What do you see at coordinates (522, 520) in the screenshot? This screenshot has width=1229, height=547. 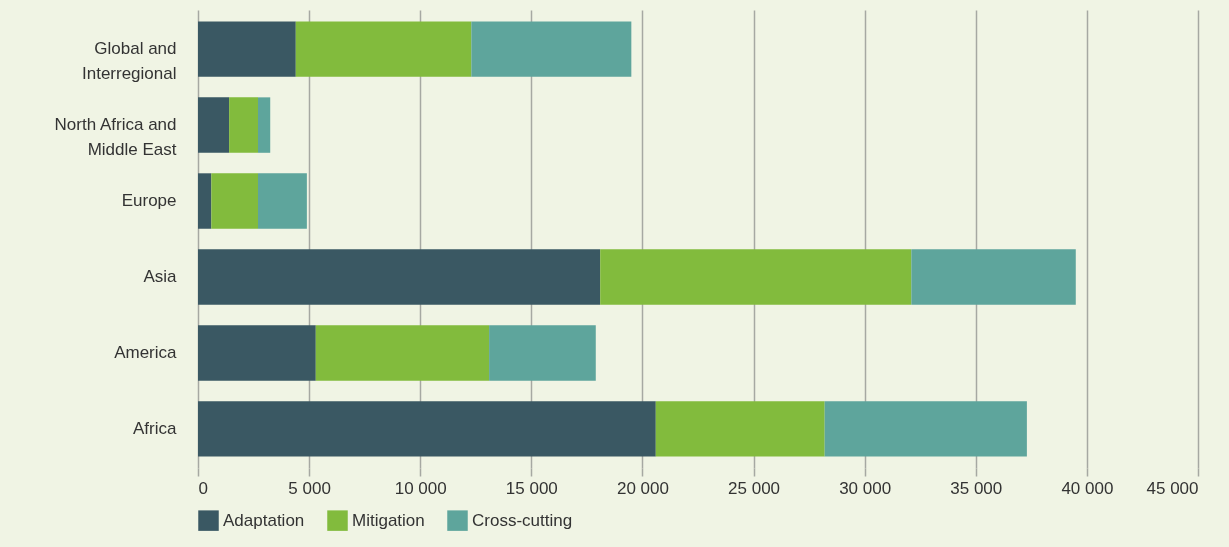 I see `legend-label: Cross-cutting` at bounding box center [522, 520].